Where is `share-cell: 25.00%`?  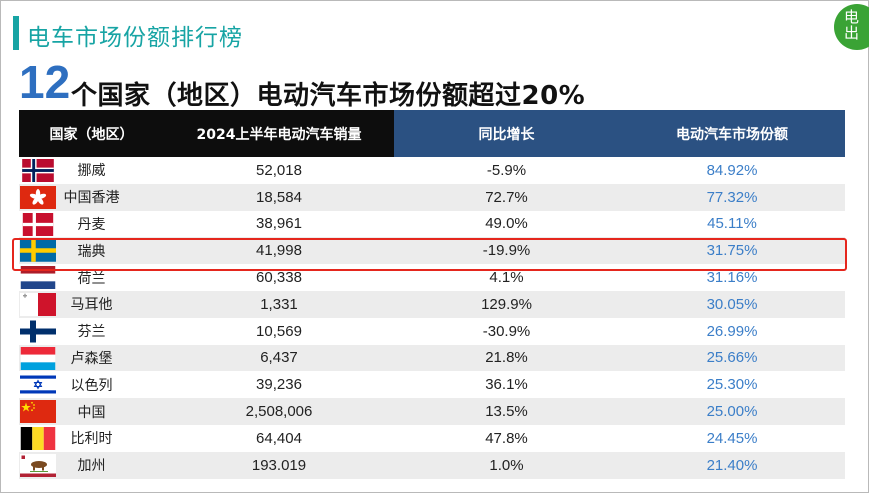 share-cell: 25.00% is located at coordinates (732, 411).